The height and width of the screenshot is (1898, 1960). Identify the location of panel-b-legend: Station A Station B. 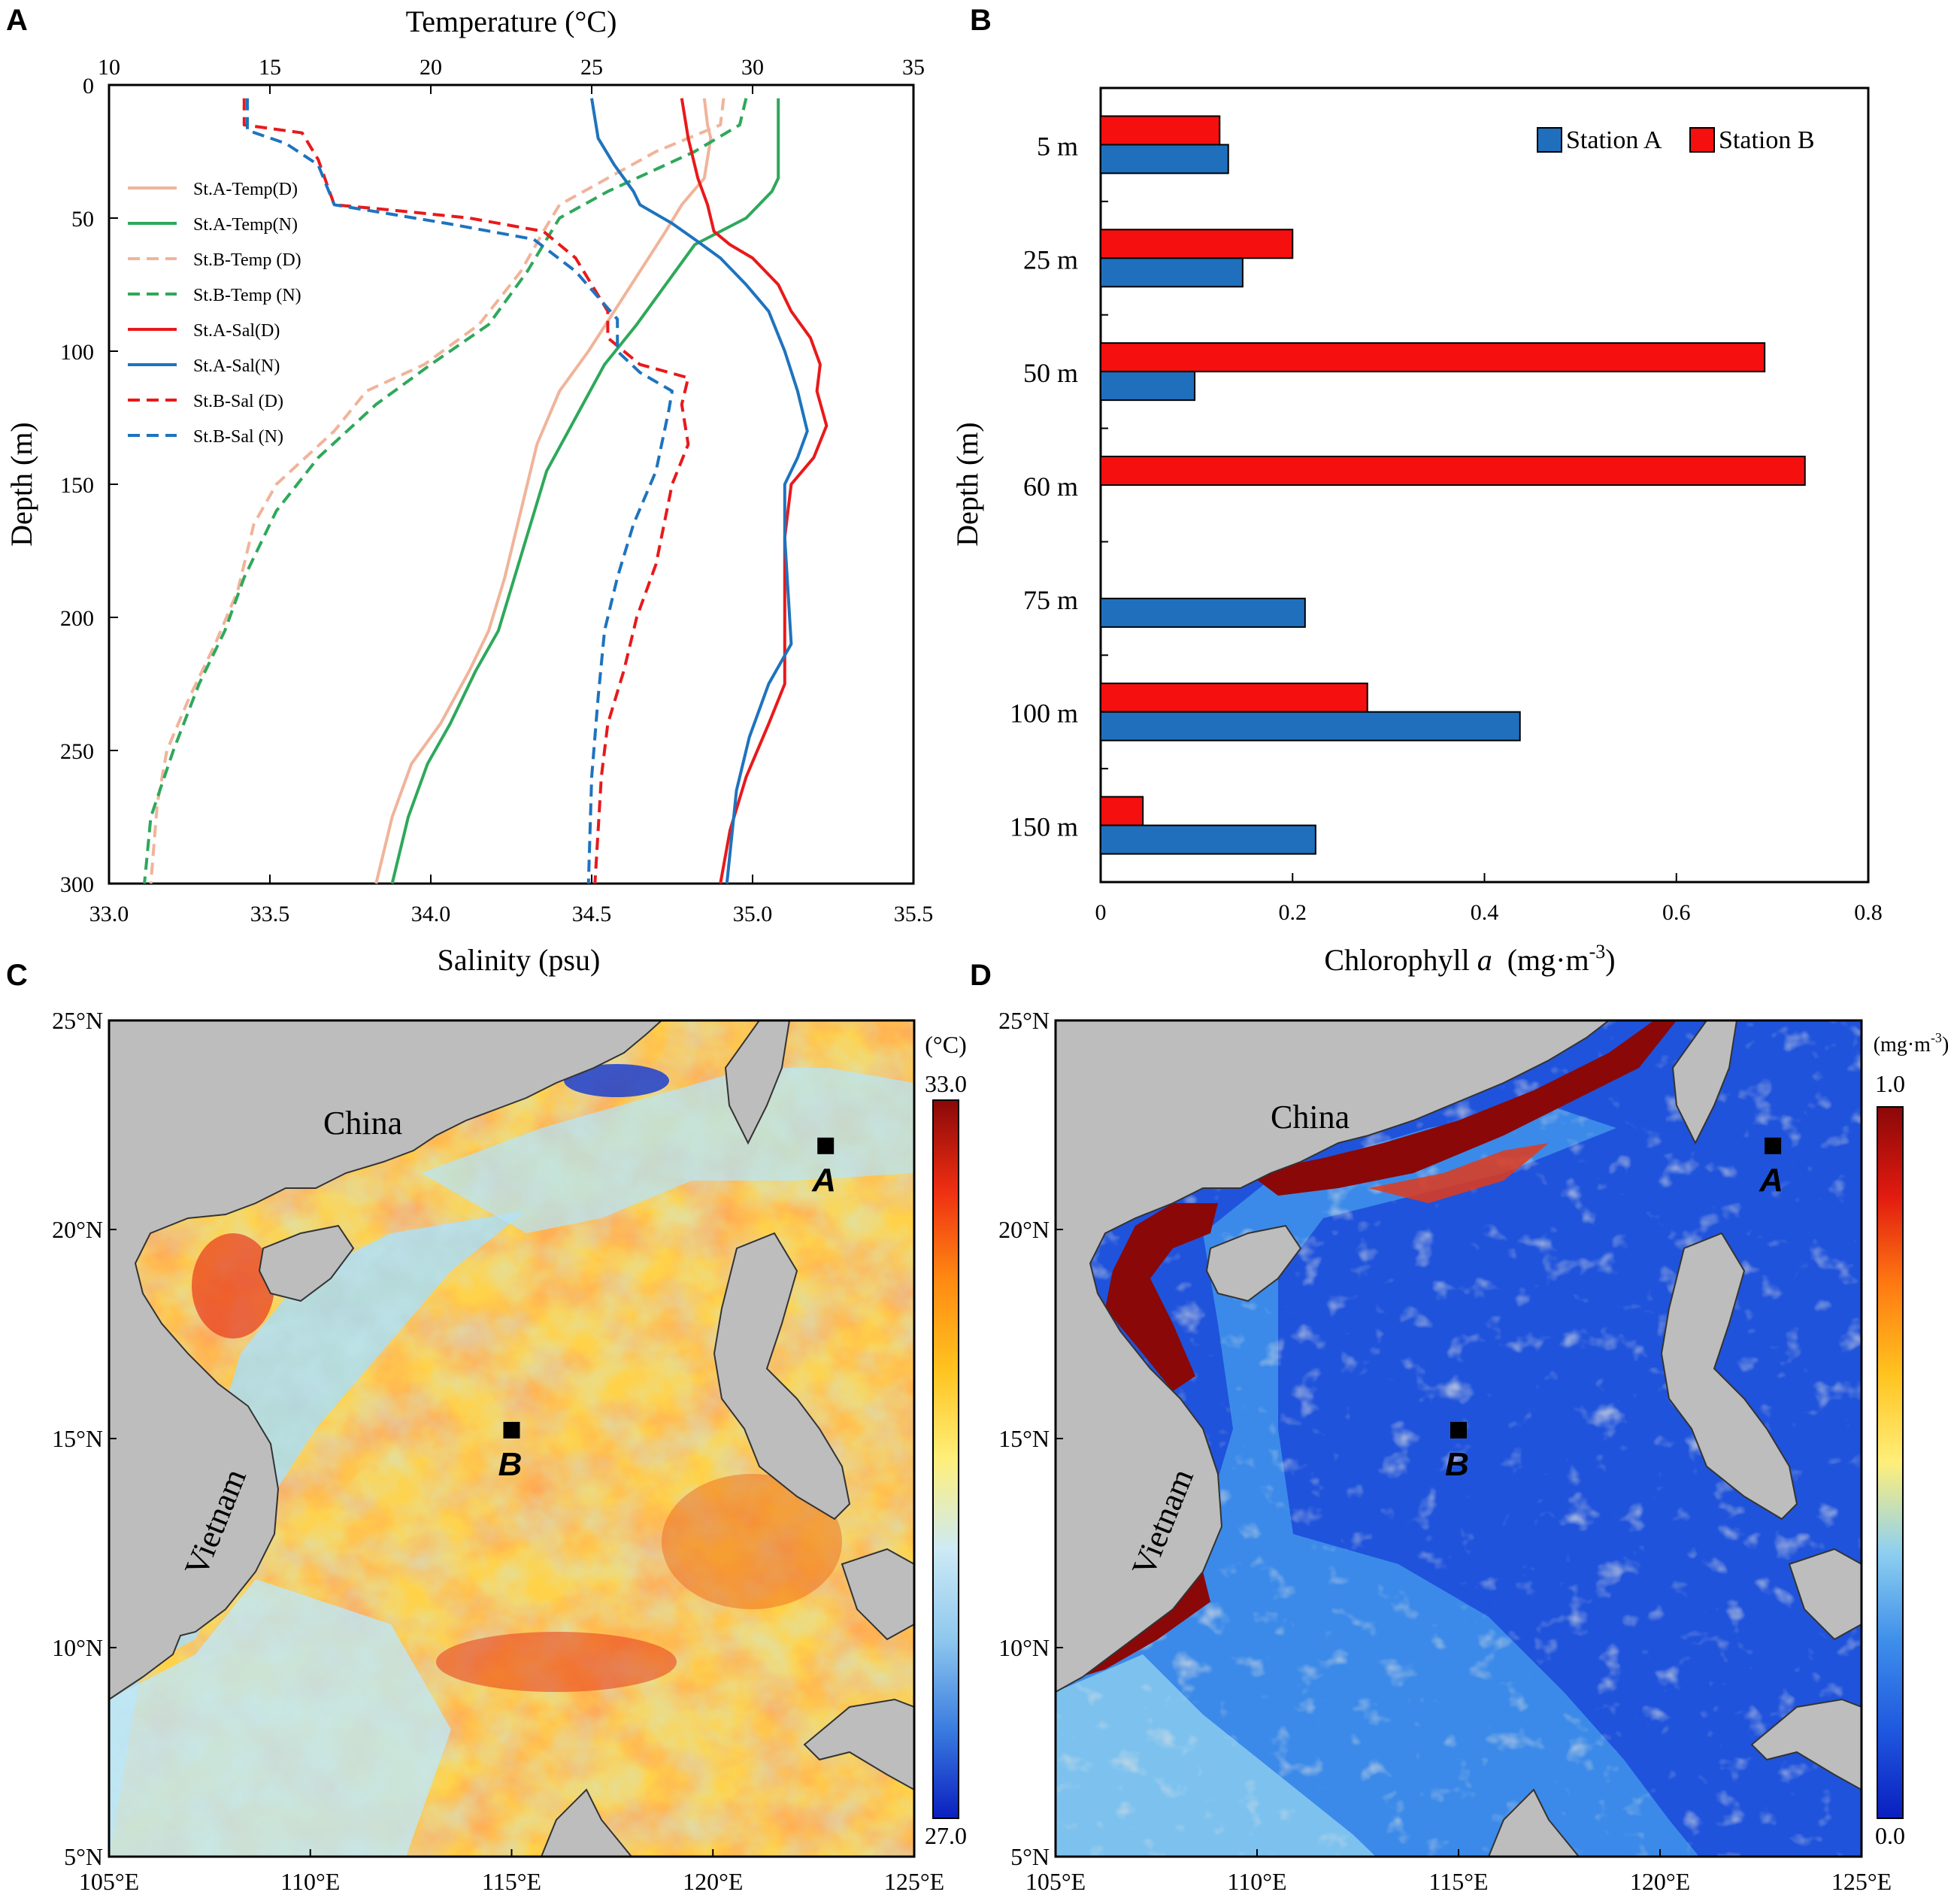
(1676, 140).